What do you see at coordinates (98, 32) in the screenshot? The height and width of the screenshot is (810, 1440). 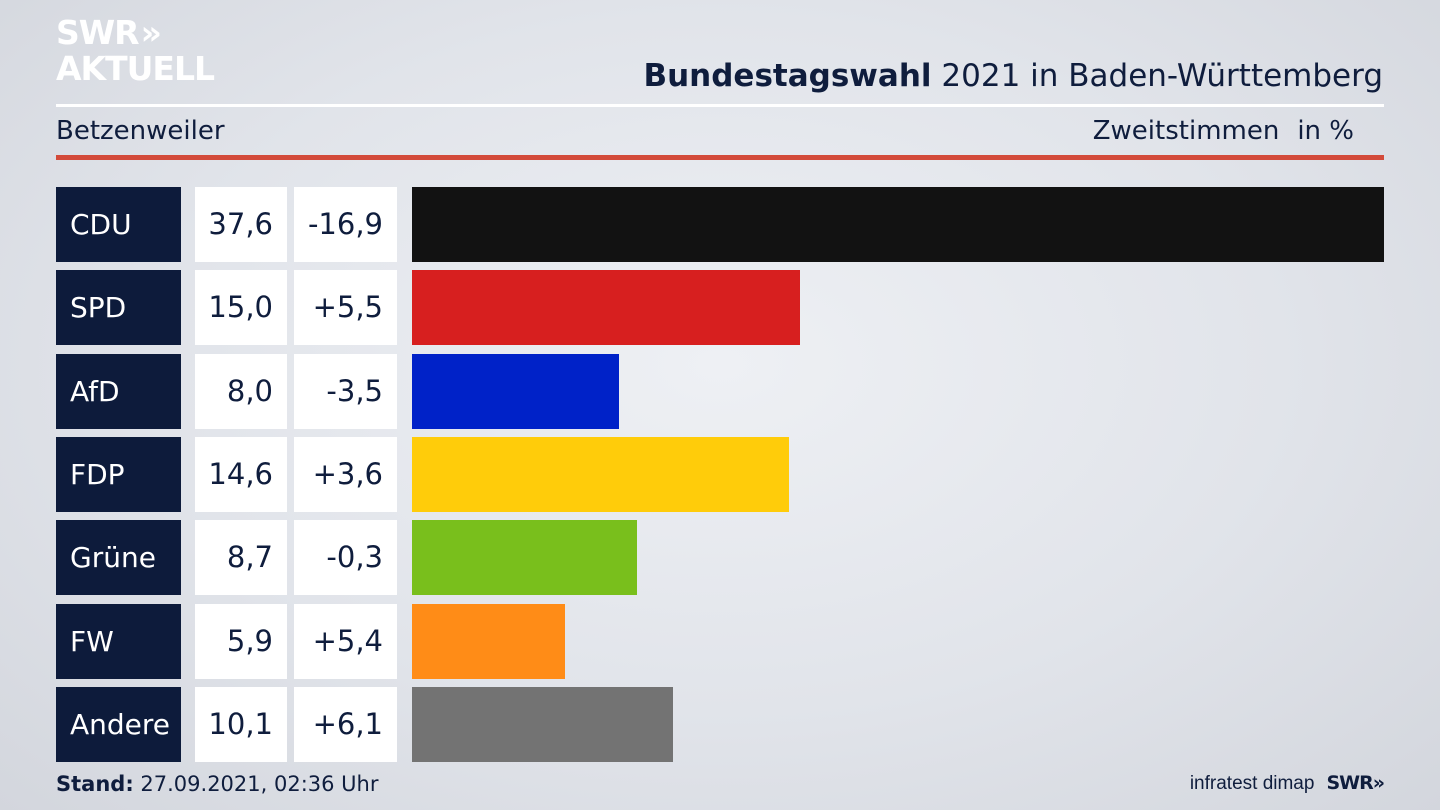 I see `logo-swr: SWR` at bounding box center [98, 32].